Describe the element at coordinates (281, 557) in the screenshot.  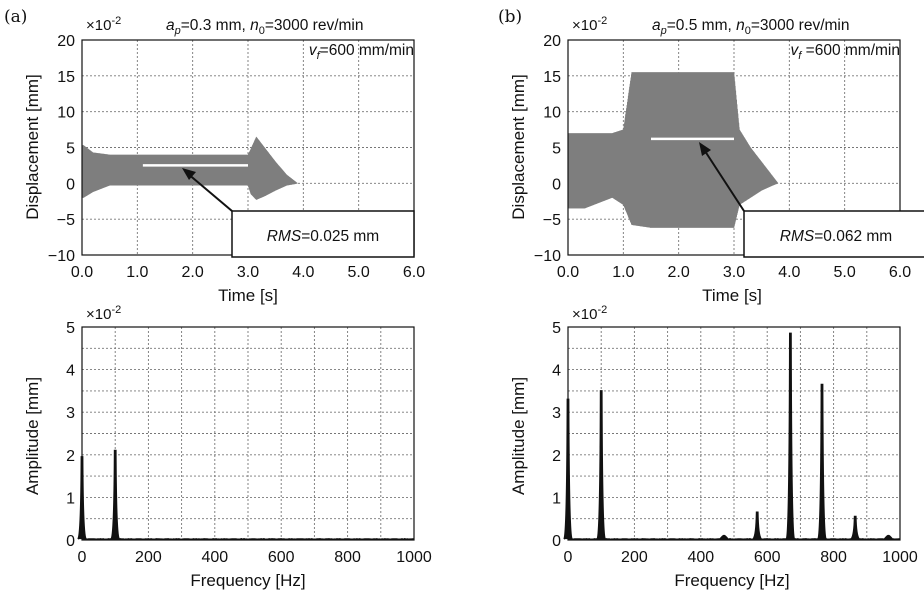
I see `panel-a-freq-xtick-label: 600` at that location.